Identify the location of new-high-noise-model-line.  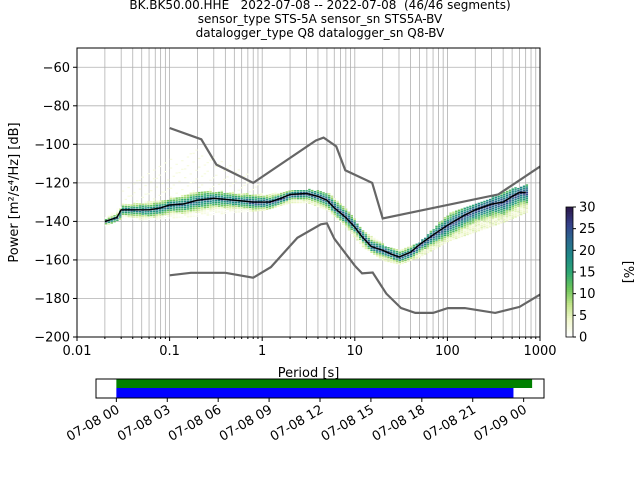
(354, 173).